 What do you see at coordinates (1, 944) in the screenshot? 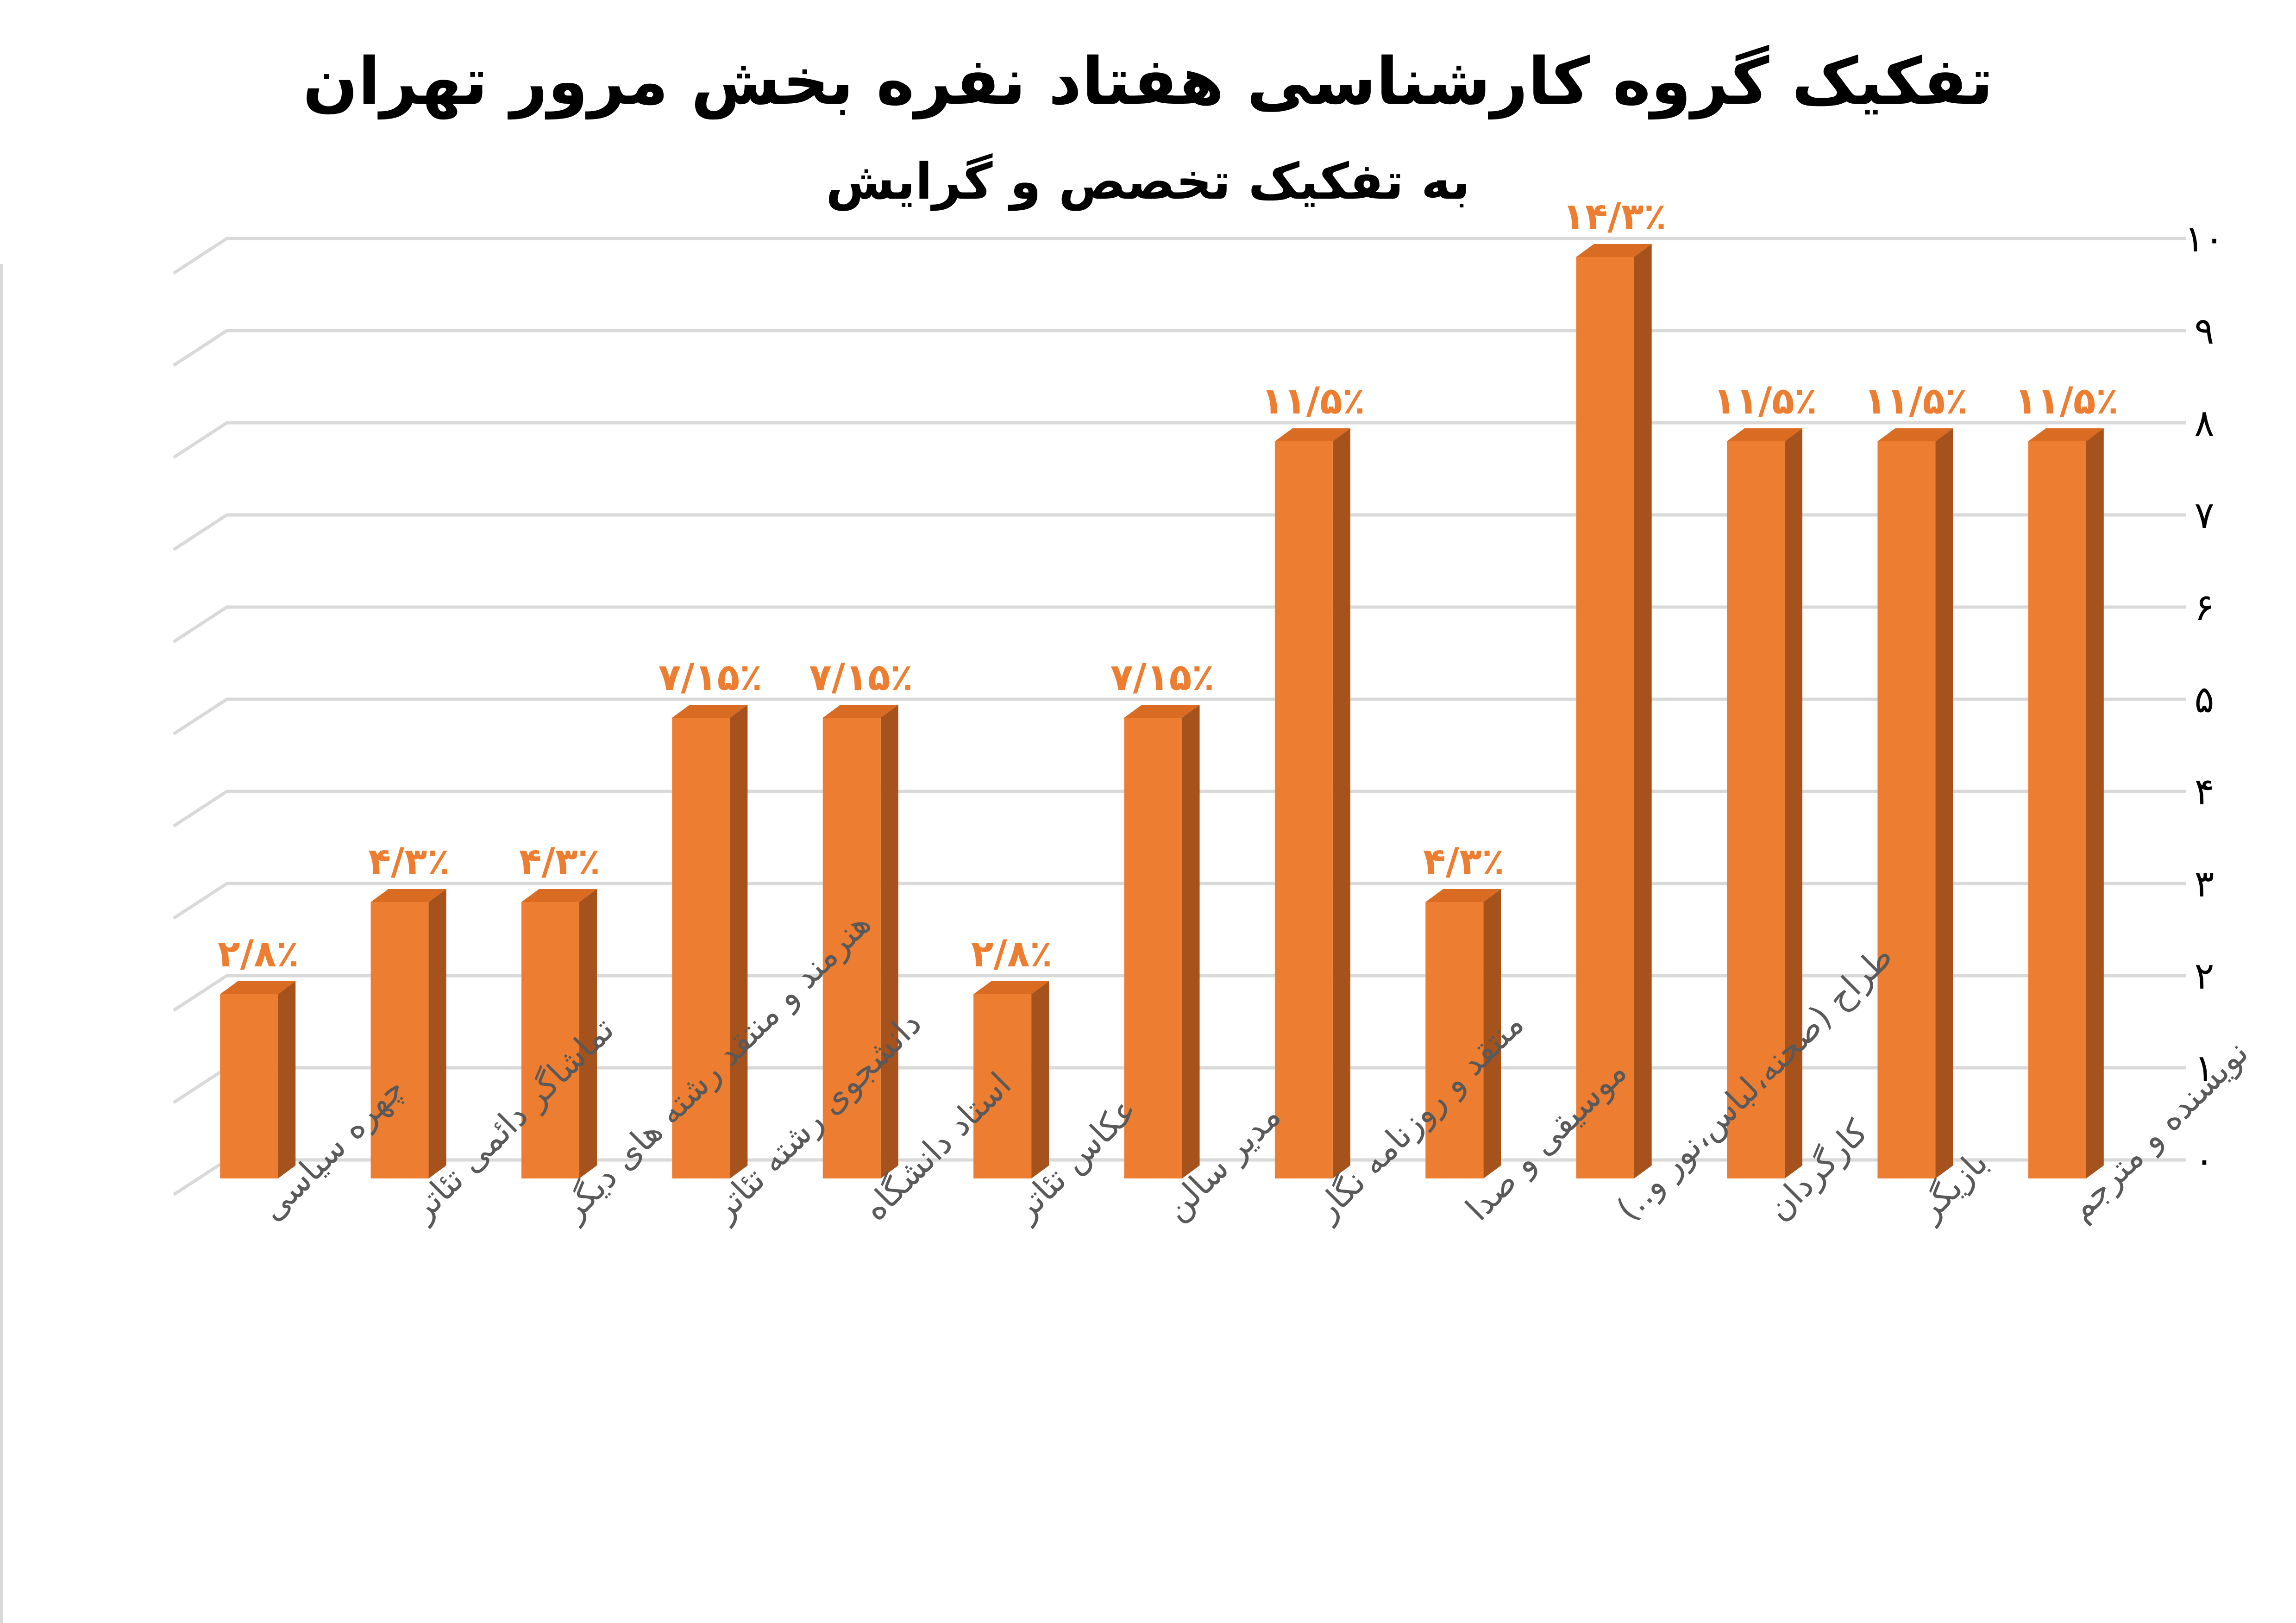
I see `chart-left-border` at bounding box center [1, 944].